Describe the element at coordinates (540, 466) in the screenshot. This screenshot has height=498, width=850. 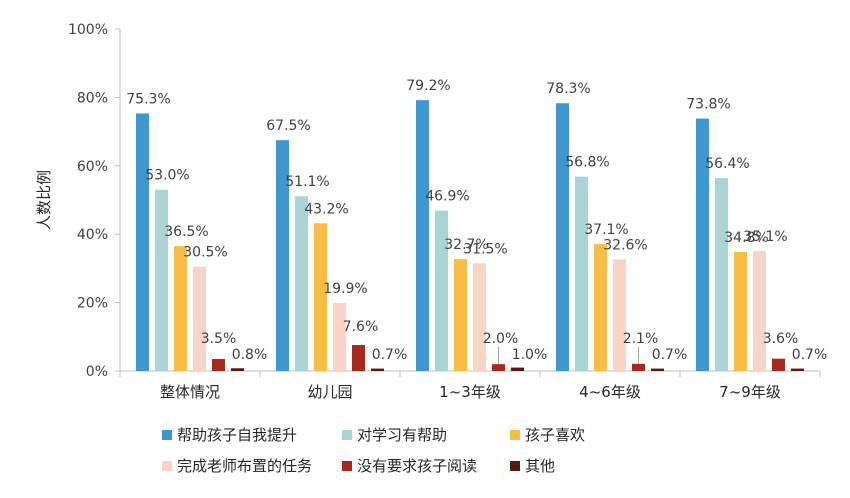
I see `legend-label: 其他` at that location.